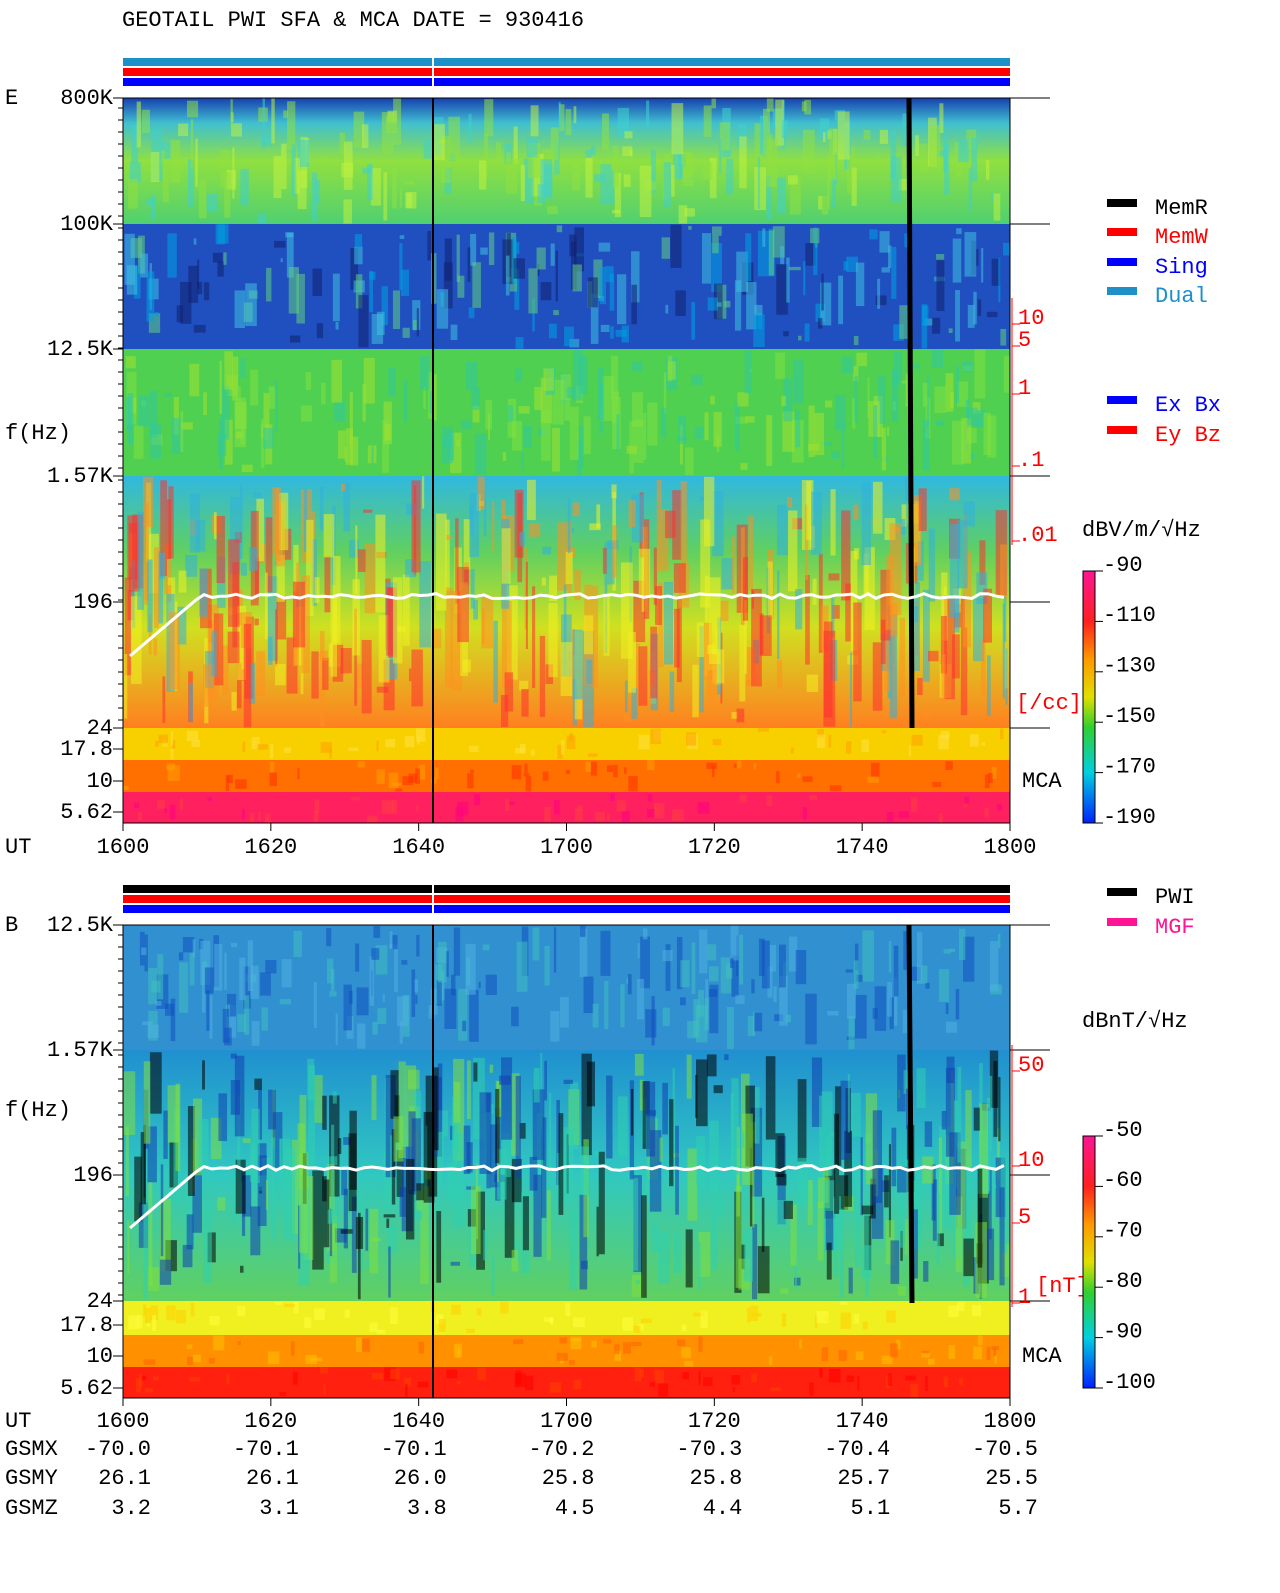 The image size is (1280, 1593). Describe the element at coordinates (87, 98) in the screenshot. I see `frequency-label: 800K` at that location.